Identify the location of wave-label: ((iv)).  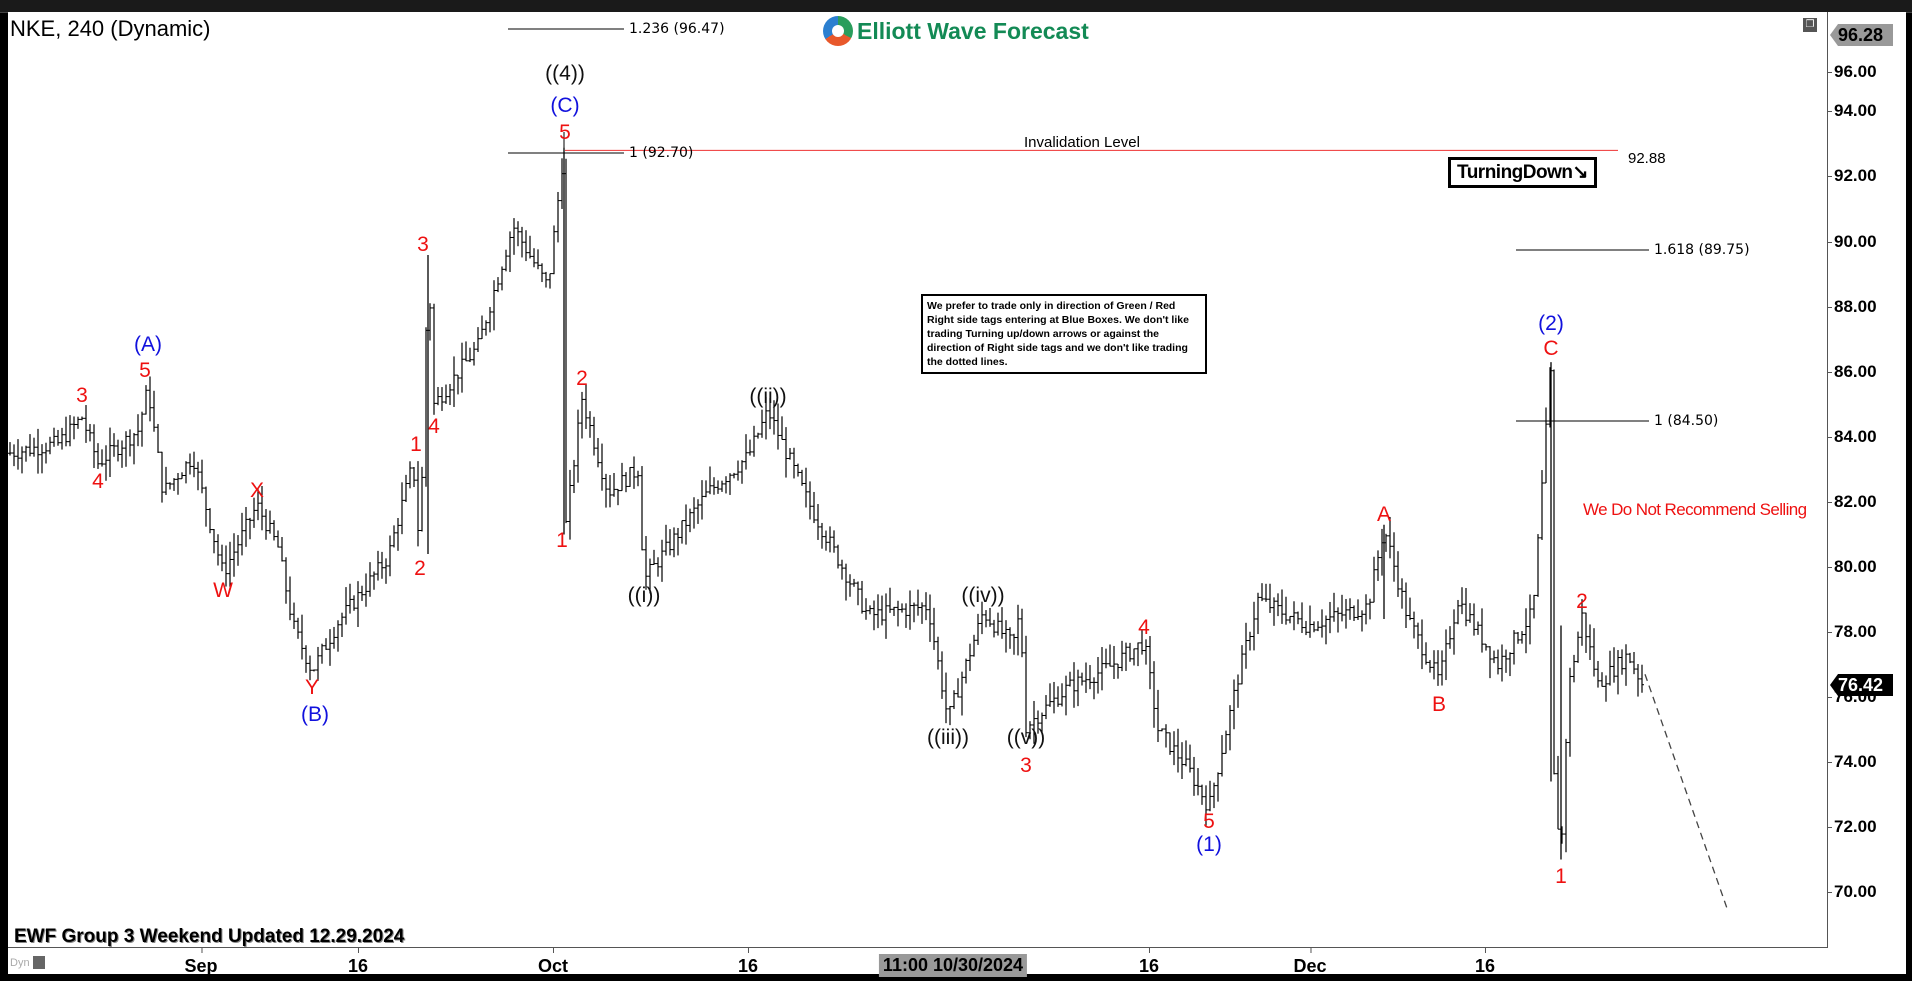
(983, 595).